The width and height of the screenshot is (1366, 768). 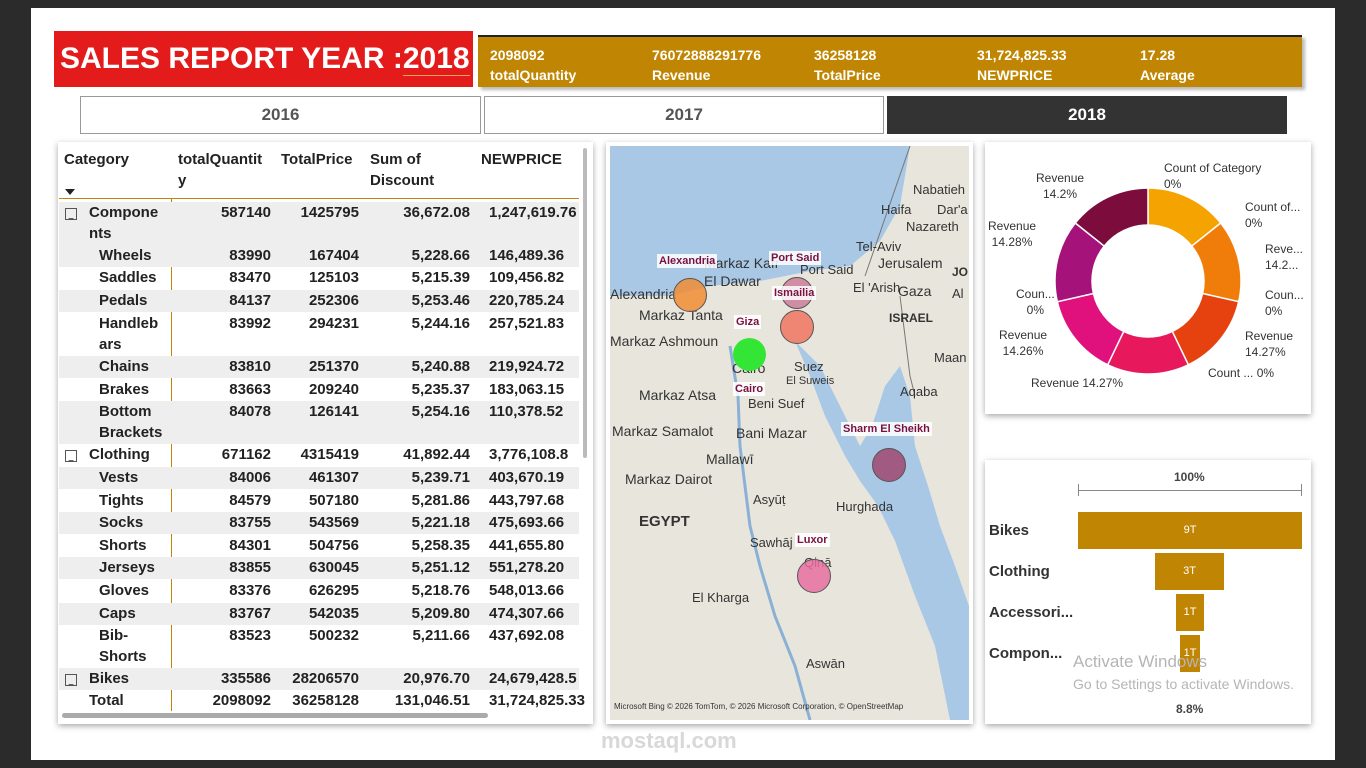 I want to click on row-label-line: ars, so click(x=110, y=344).